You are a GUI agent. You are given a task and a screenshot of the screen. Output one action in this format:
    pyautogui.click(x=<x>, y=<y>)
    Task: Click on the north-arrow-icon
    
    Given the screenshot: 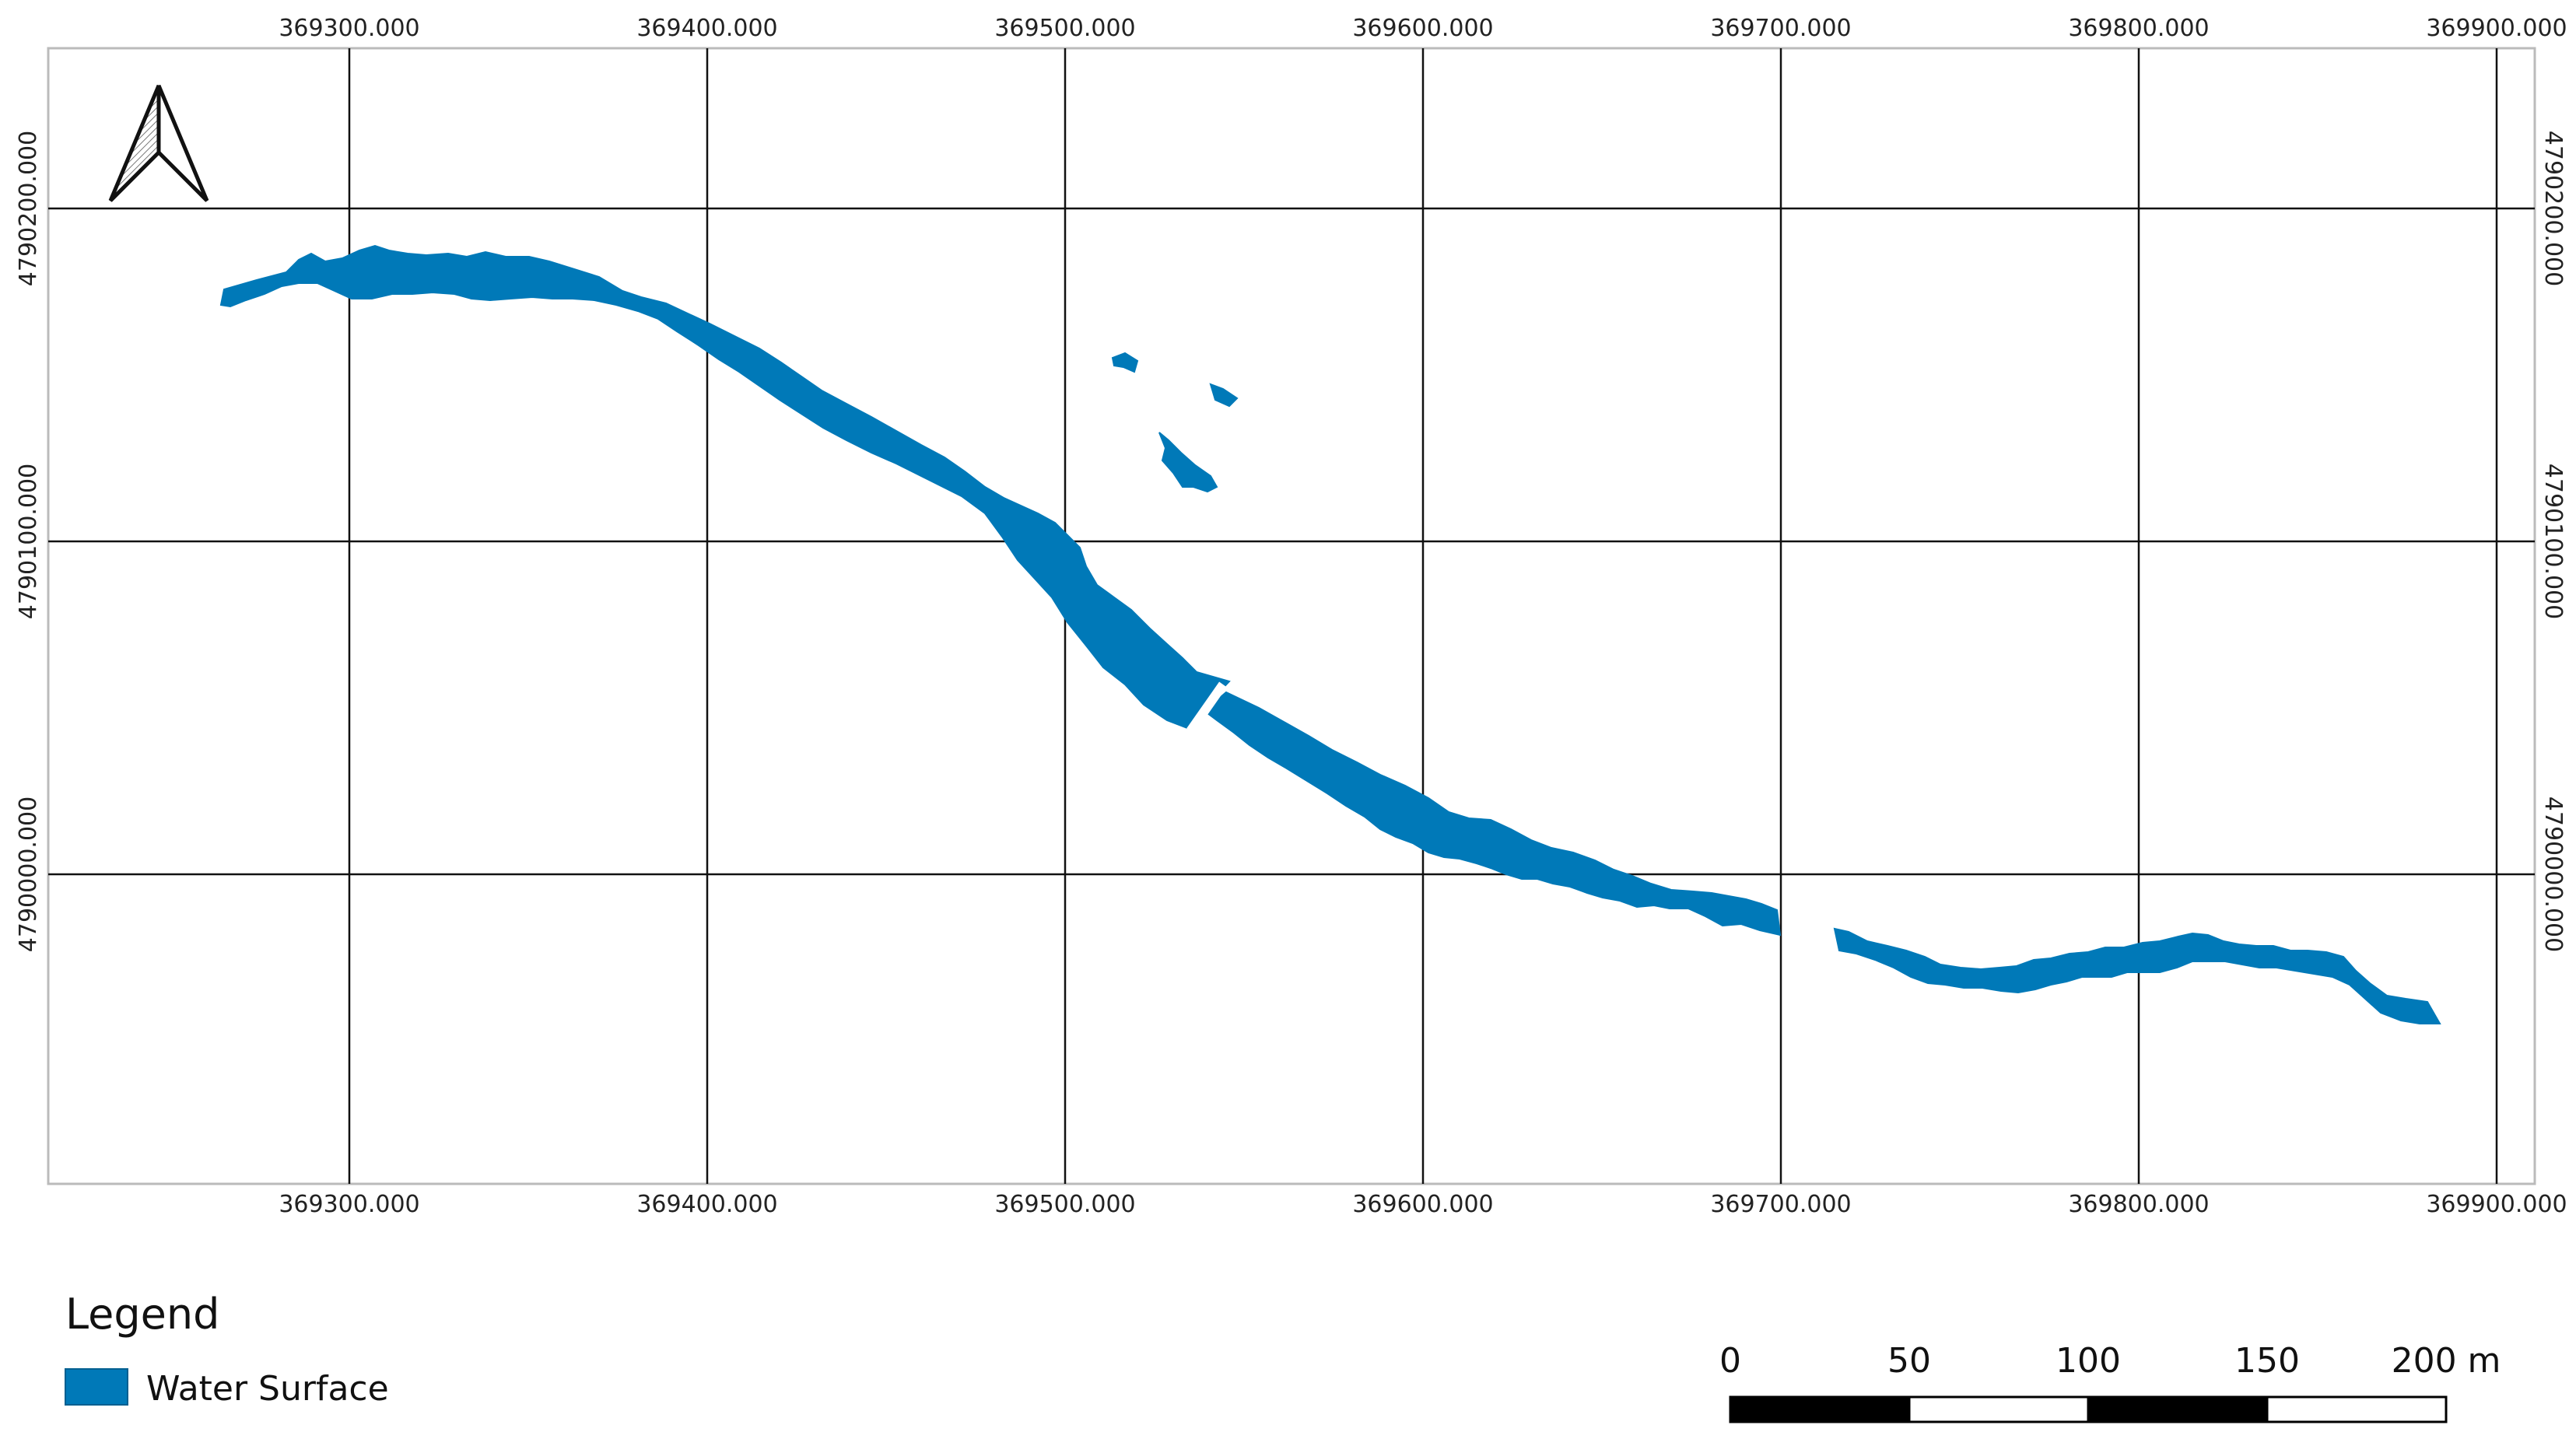 What is the action you would take?
    pyautogui.click(x=158, y=143)
    